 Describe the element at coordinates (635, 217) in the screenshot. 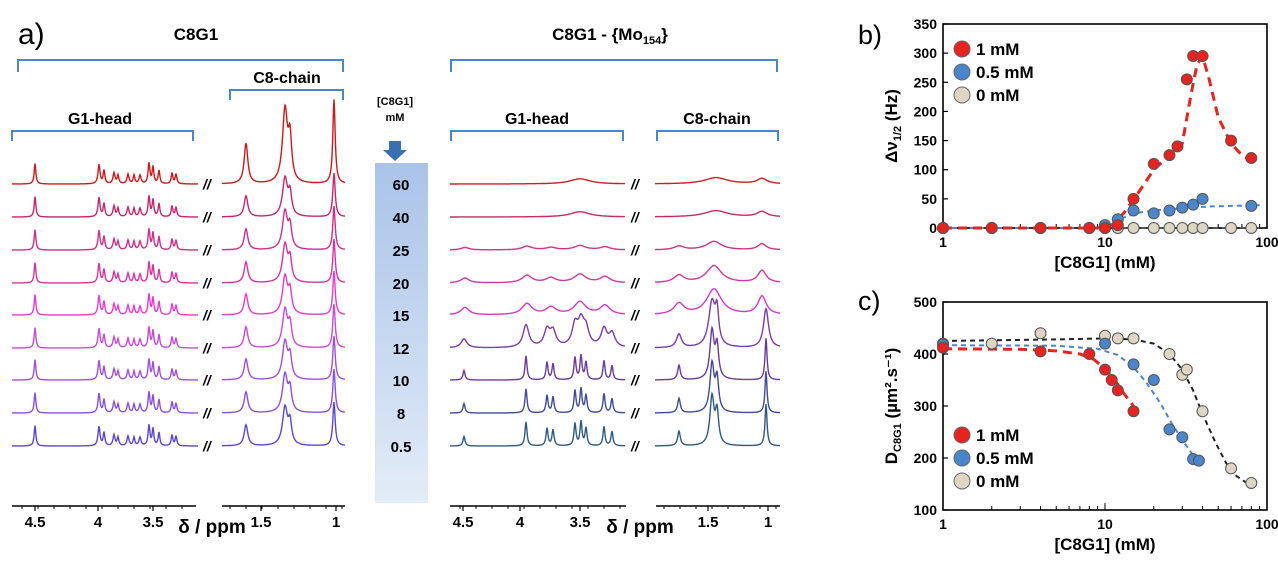

I see `break-right-1: //` at that location.